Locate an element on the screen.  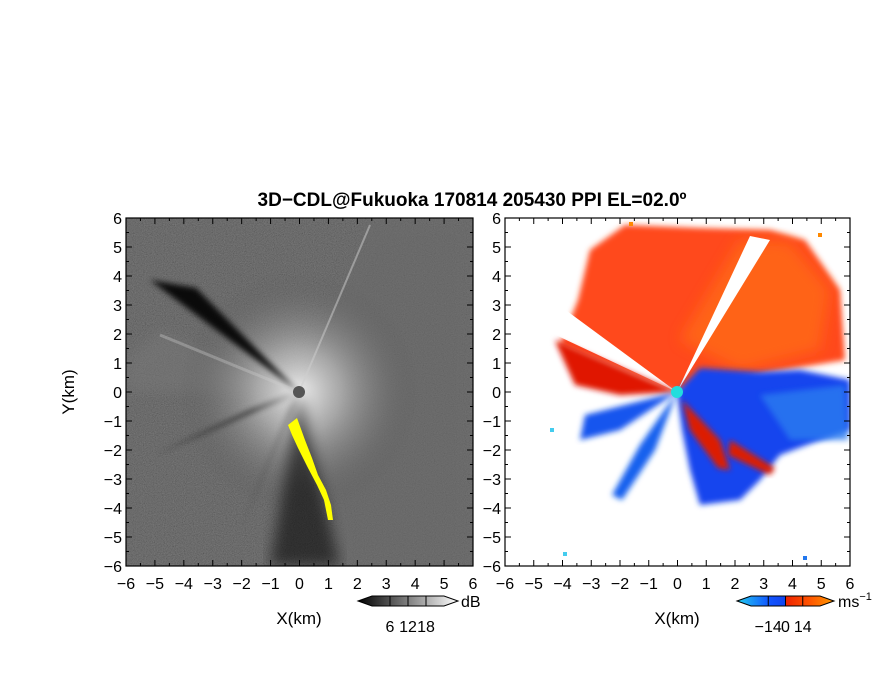
velocity-unit-exponent: −1 is located at coordinates (865, 597).